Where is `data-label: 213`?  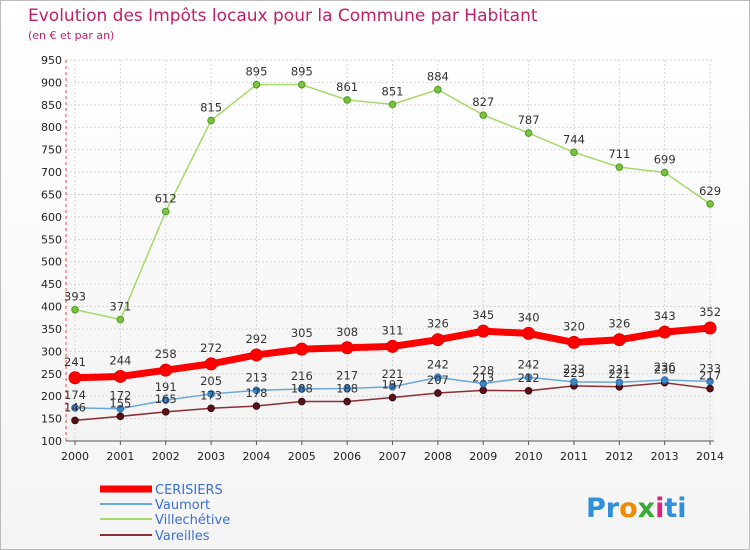
data-label: 213 is located at coordinates (483, 377).